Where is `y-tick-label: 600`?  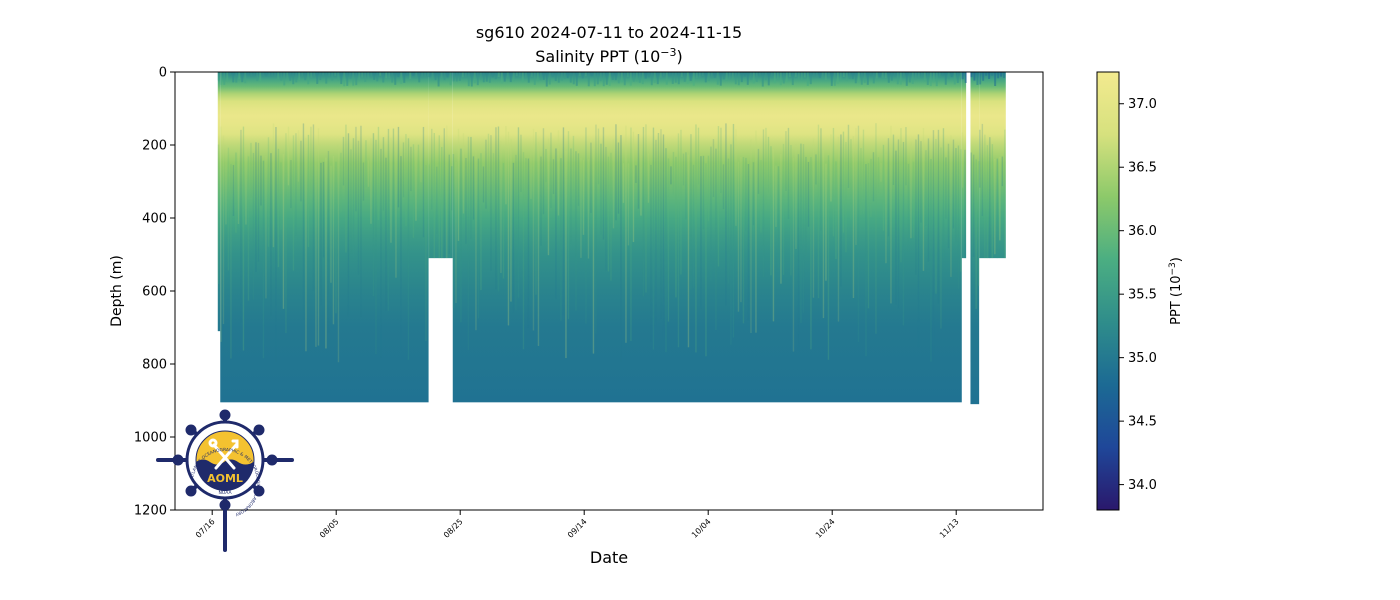 y-tick-label: 600 is located at coordinates (154, 292).